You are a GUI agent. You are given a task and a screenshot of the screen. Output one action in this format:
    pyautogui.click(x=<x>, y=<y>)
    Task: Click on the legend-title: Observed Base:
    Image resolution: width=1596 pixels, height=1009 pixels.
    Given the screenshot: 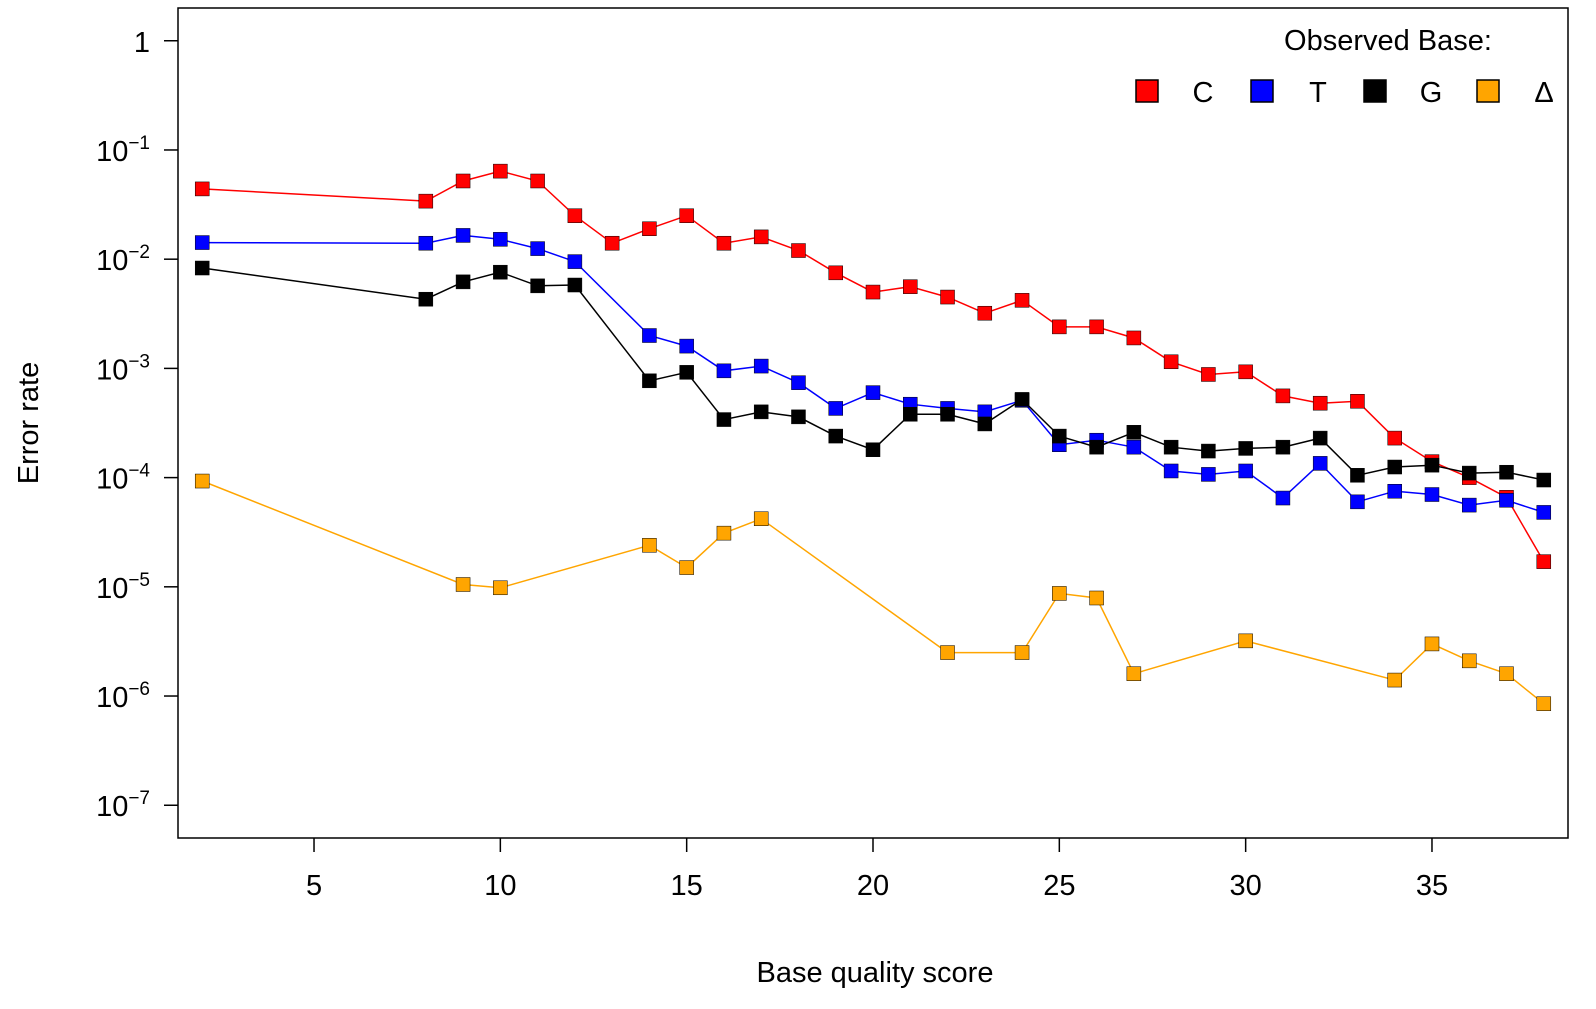 What is the action you would take?
    pyautogui.click(x=1388, y=41)
    